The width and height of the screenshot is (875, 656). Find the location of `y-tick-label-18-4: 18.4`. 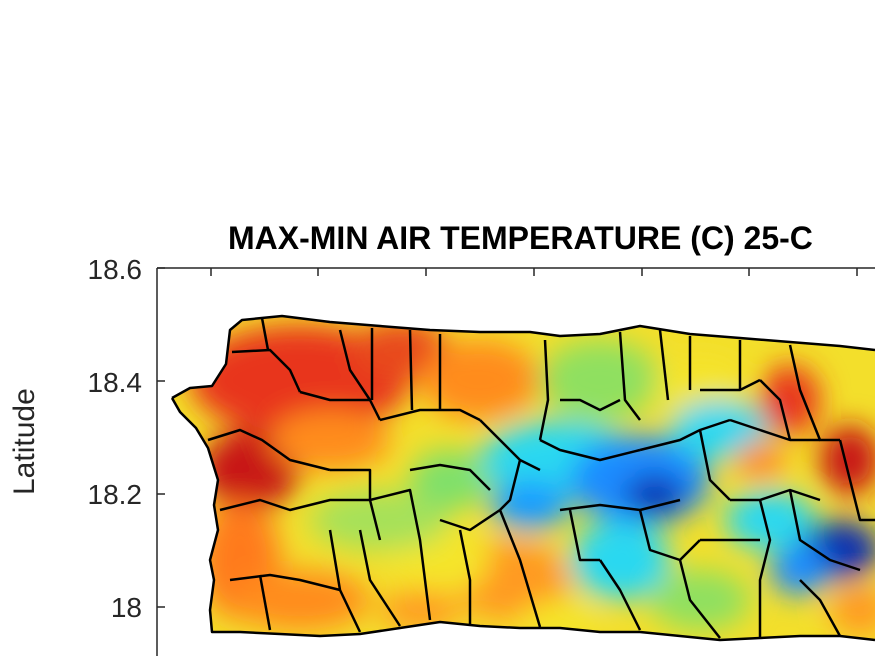

y-tick-label-18-4: 18.4 is located at coordinates (115, 382).